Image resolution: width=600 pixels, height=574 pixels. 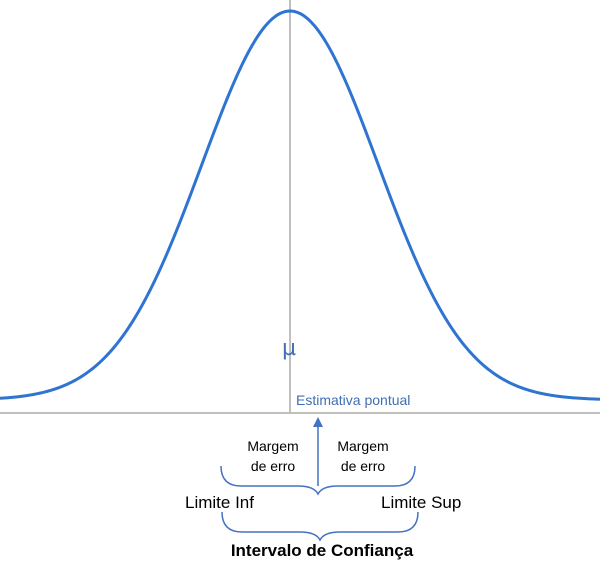 I want to click on lower-limit-label: Limite Inf, so click(x=219, y=502).